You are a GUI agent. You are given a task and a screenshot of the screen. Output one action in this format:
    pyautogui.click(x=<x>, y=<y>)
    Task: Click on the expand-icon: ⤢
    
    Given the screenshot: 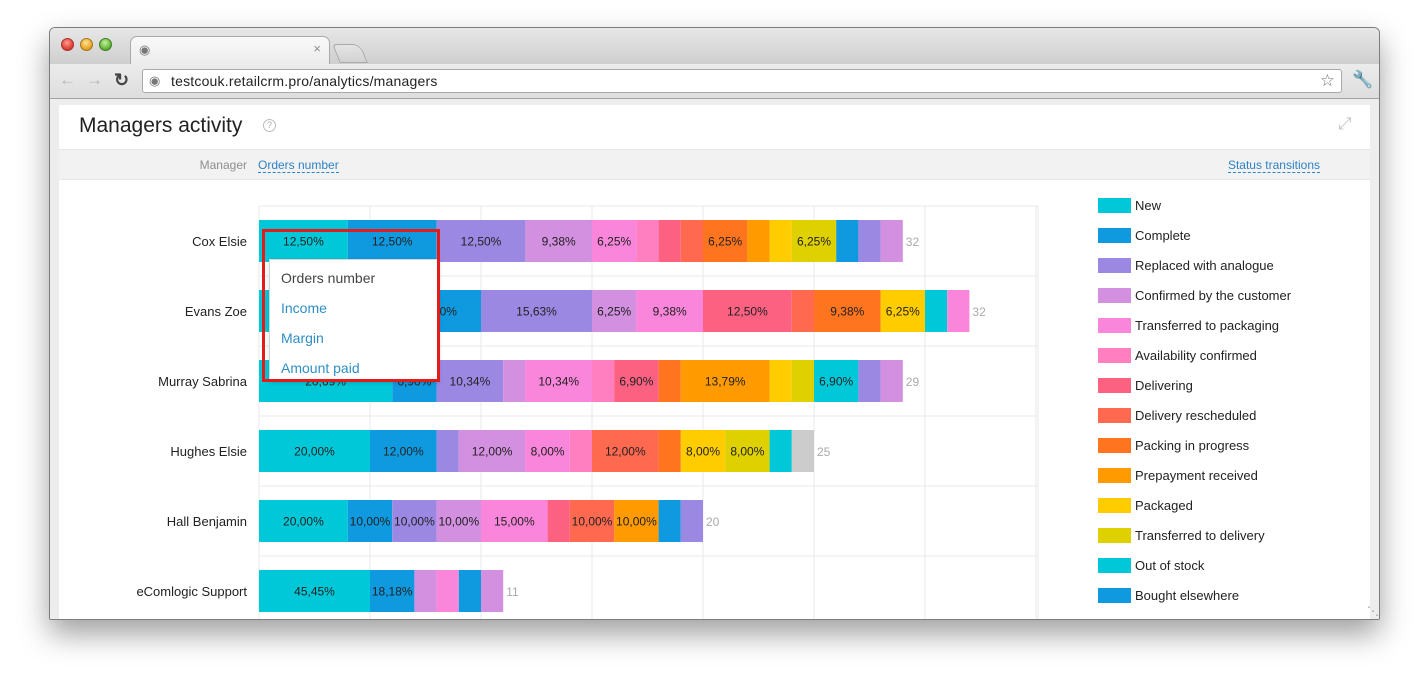 What is the action you would take?
    pyautogui.click(x=1345, y=123)
    